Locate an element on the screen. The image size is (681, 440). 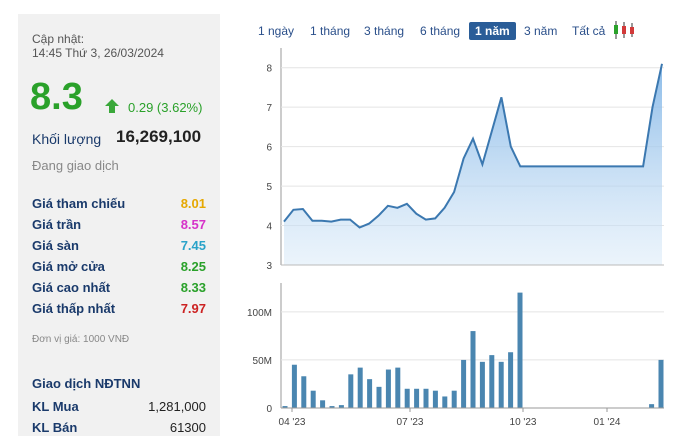
candlestick-icon is located at coordinates (624, 30).